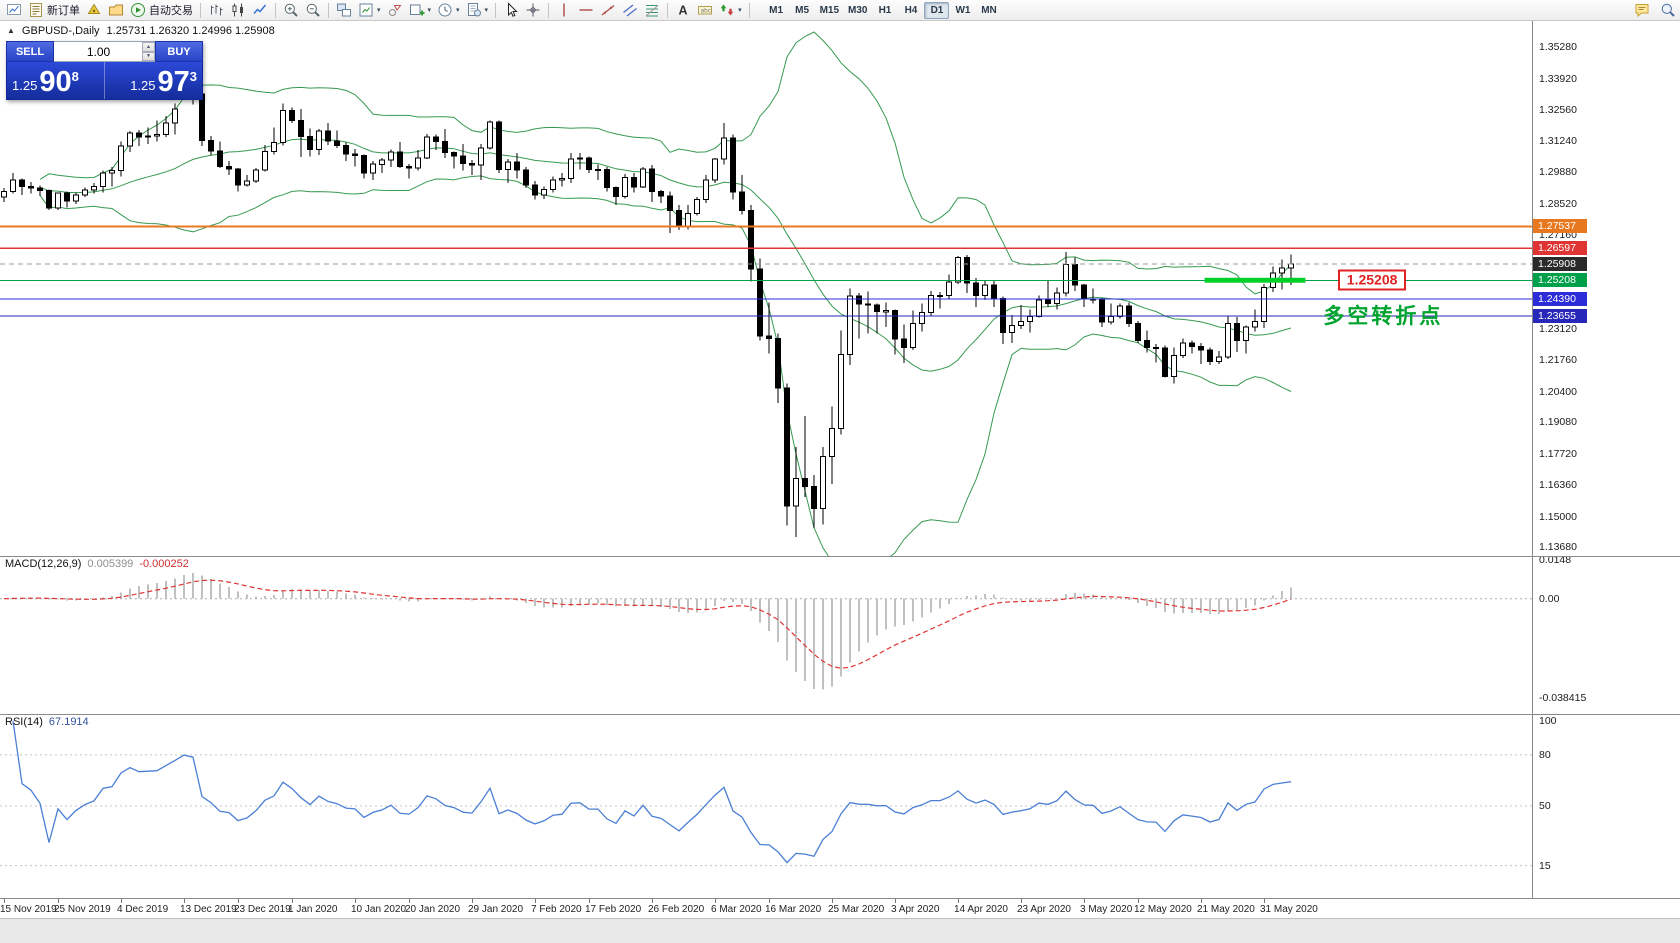  I want to click on bar-chart-mode-button, so click(216, 10).